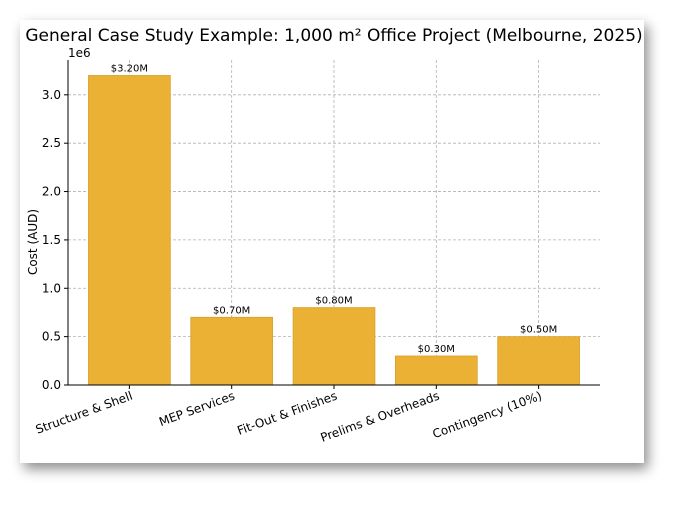 Image resolution: width=687 pixels, height=505 pixels. Describe the element at coordinates (51, 337) in the screenshot. I see `y-tick-label: 0.5` at that location.